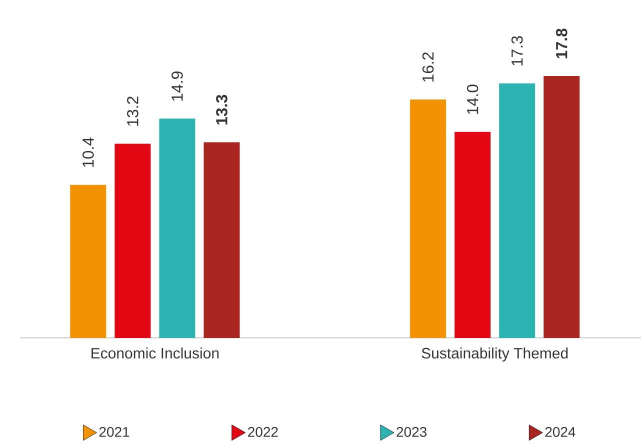  I want to click on legend-label: 2021, so click(114, 431).